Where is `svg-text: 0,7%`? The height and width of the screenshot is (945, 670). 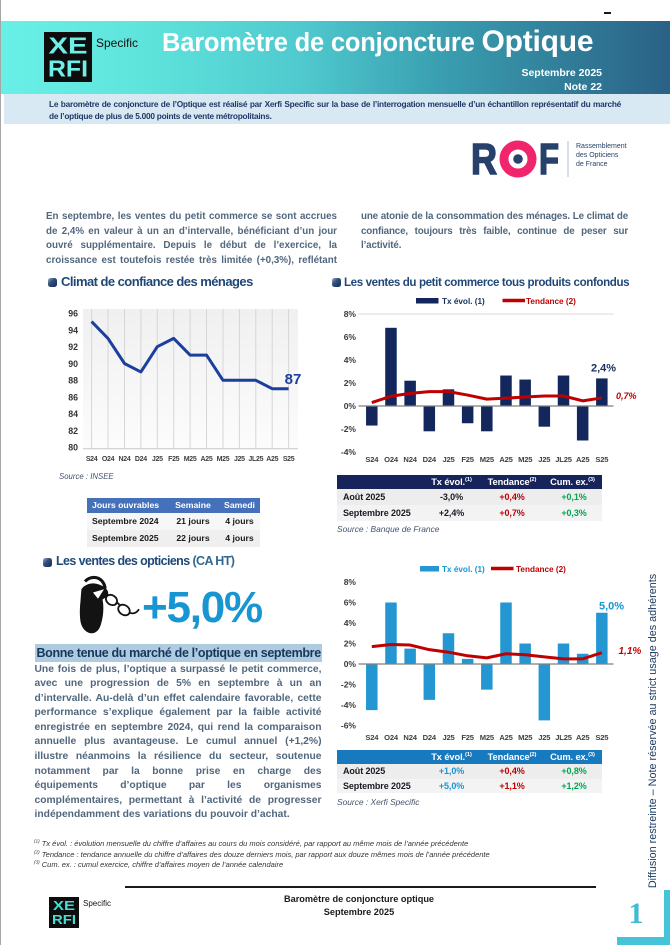
svg-text: 0,7% is located at coordinates (626, 396).